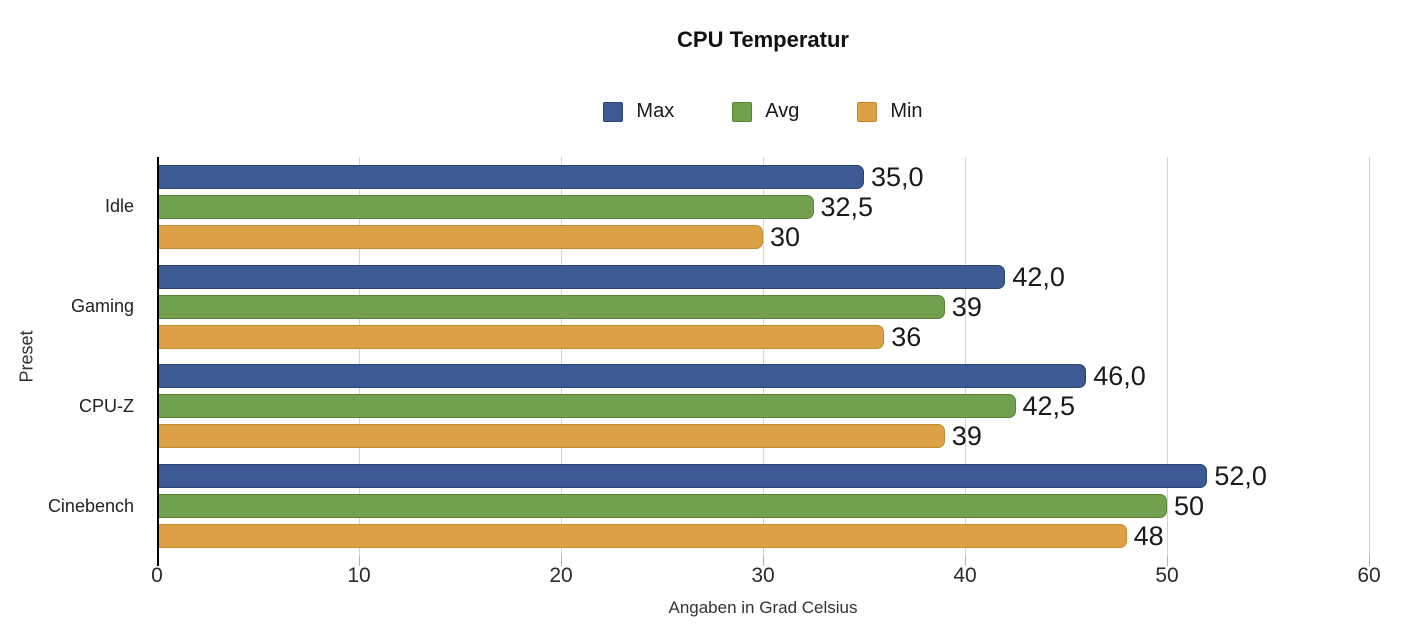  What do you see at coordinates (655, 111) in the screenshot?
I see `legend-label: Max` at bounding box center [655, 111].